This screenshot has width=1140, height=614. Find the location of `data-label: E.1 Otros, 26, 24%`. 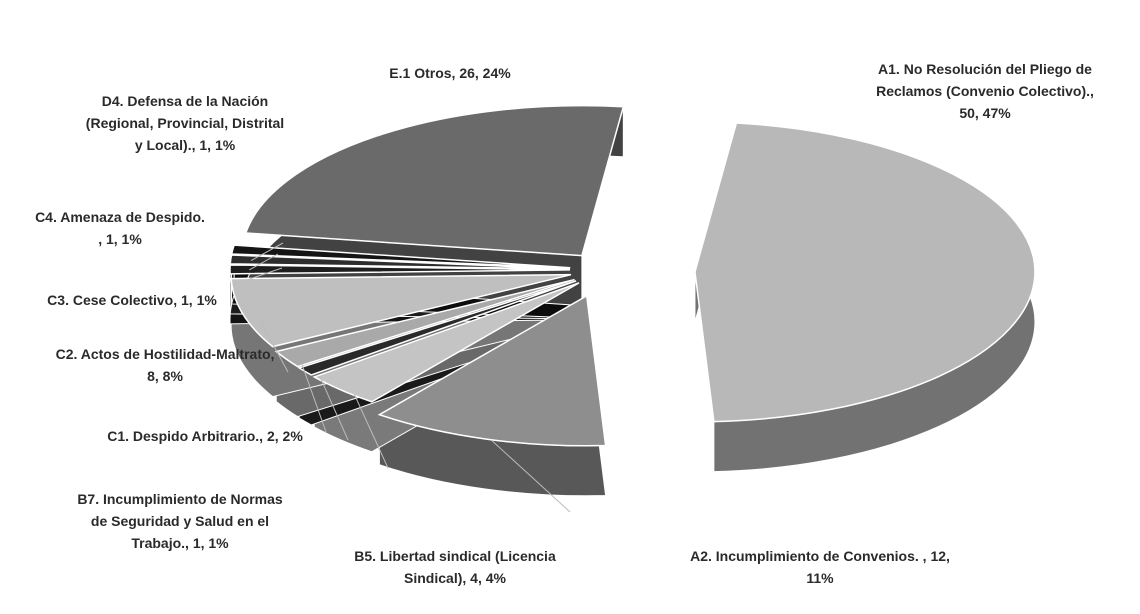

data-label: E.1 Otros, 26, 24% is located at coordinates (450, 73).